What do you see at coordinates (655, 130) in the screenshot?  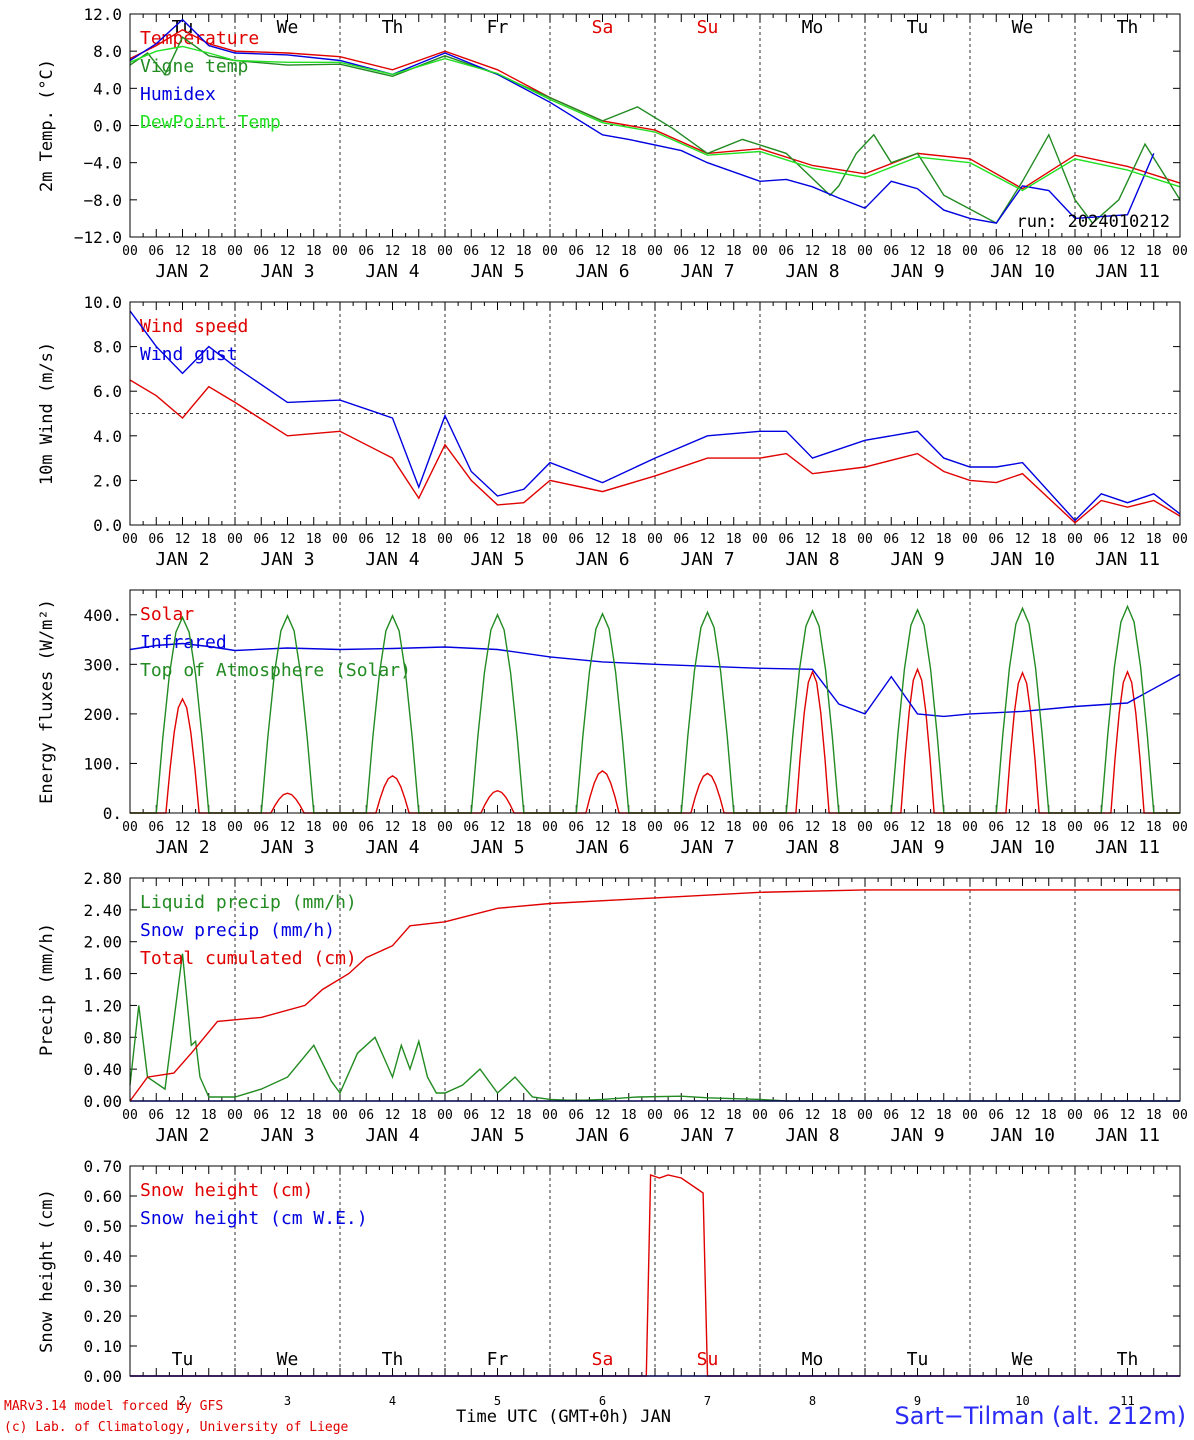 I see `series-line-vigne-temp` at bounding box center [655, 130].